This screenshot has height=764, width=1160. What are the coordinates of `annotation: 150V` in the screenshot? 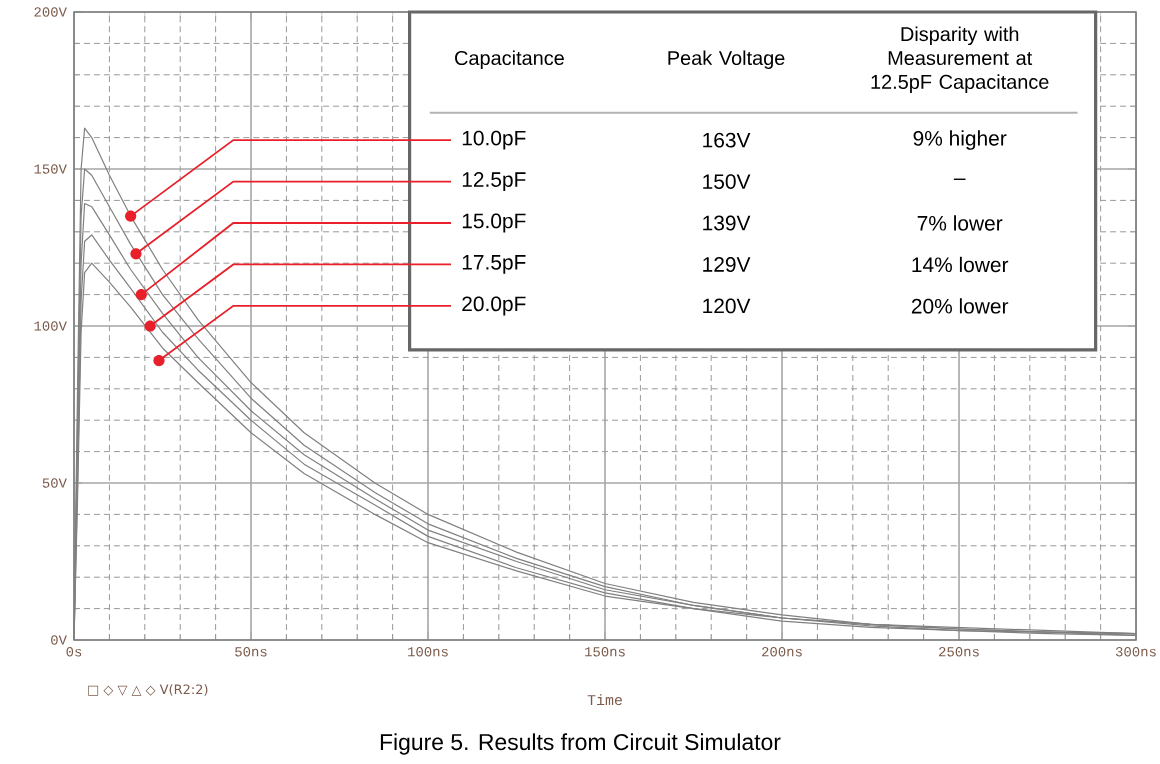 It's located at (727, 181).